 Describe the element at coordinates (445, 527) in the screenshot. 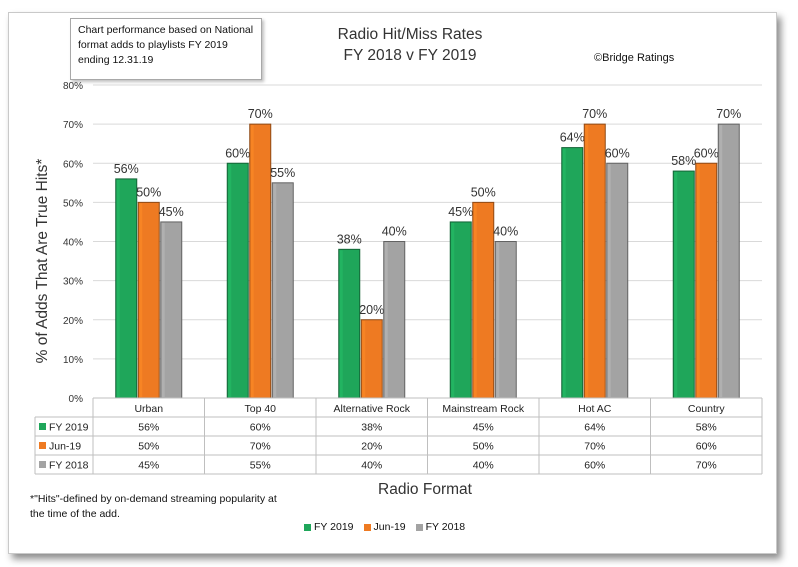

I see `legend-label: FY 2018` at that location.